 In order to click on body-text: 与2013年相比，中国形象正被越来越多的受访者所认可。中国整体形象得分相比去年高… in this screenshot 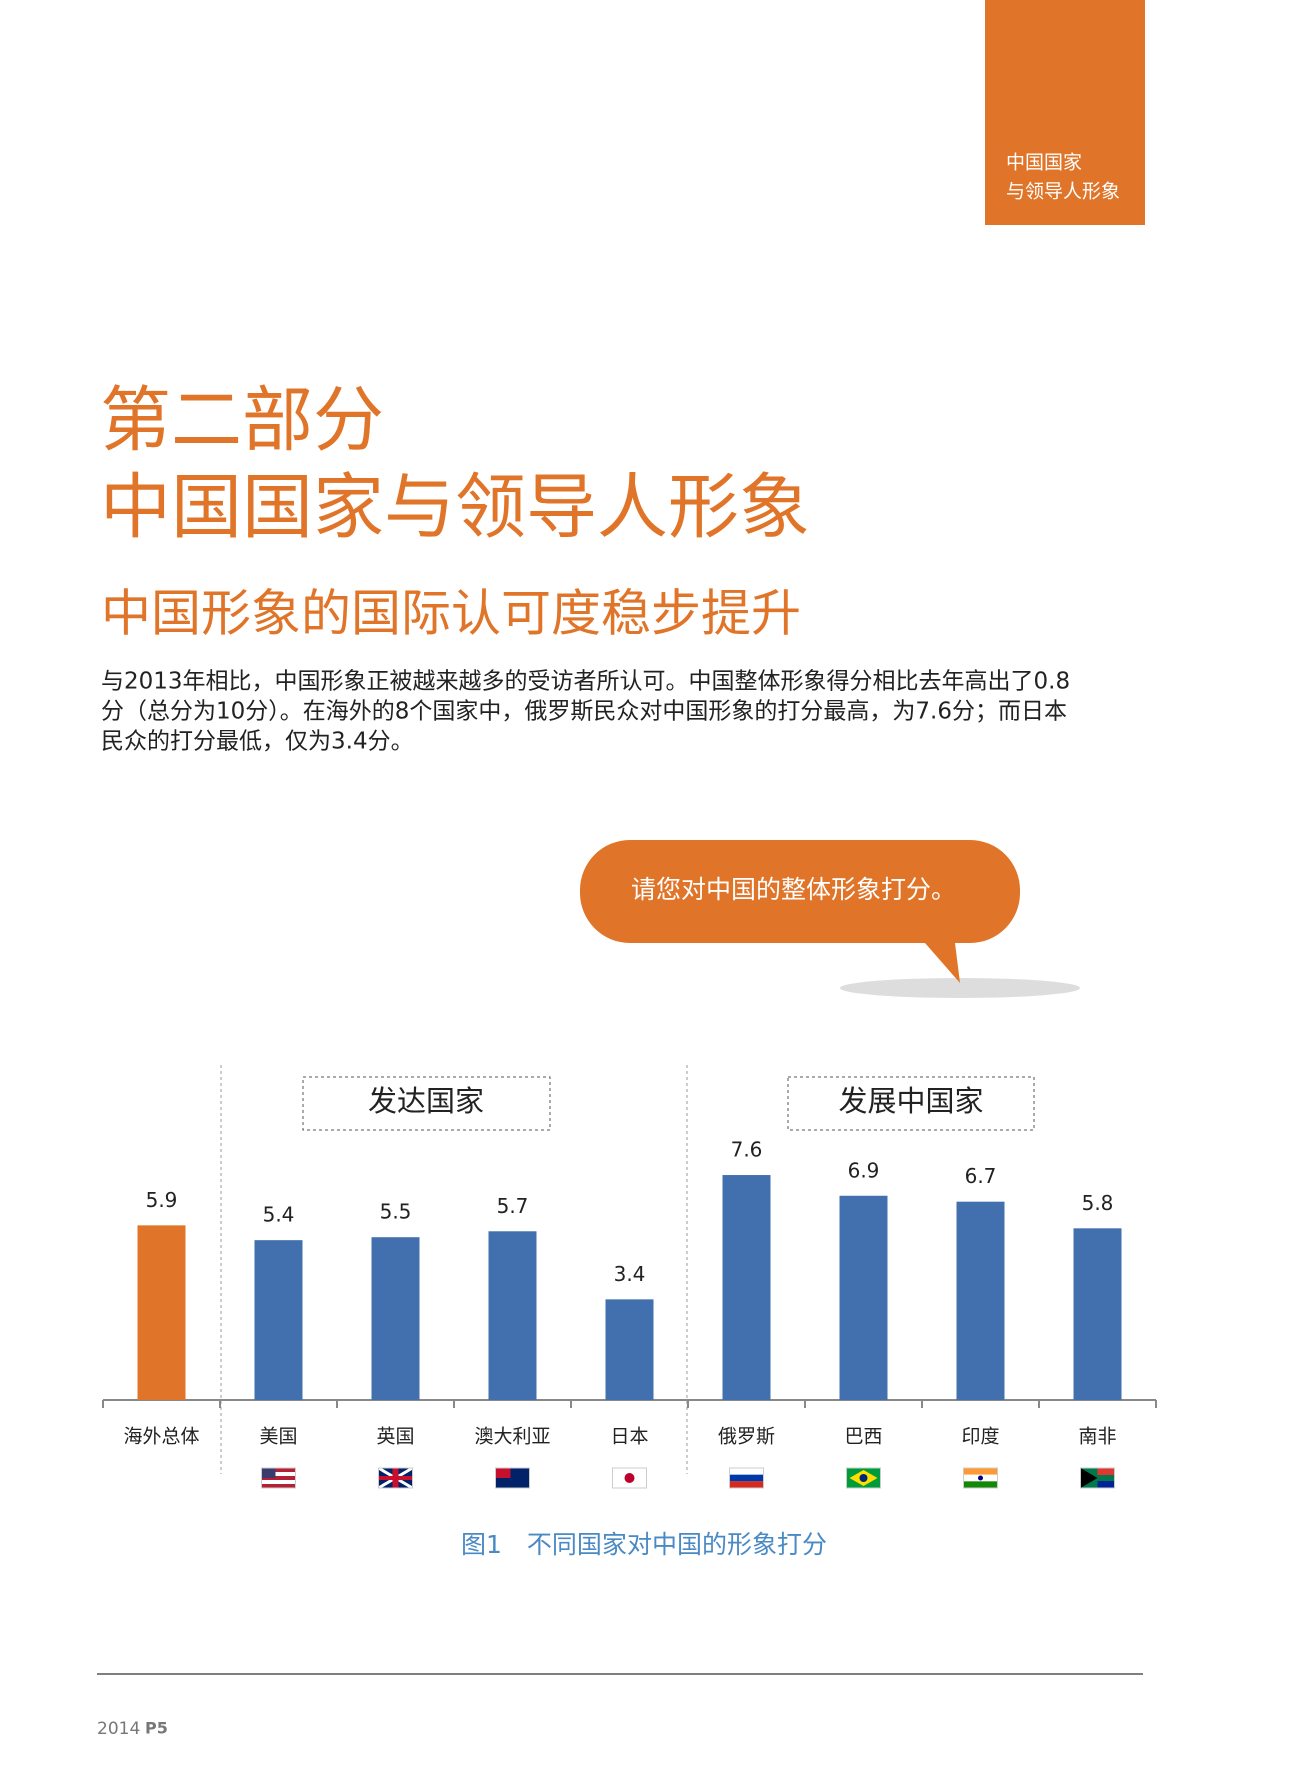, I will do `click(585, 682)`.